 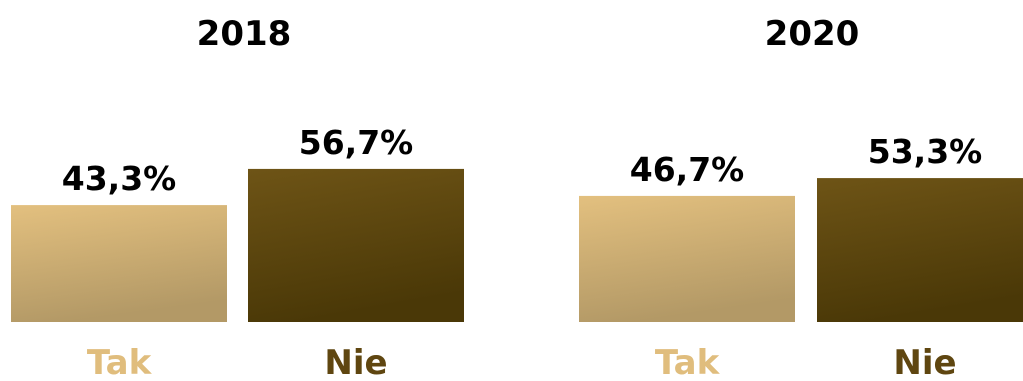 I want to click on bar-2020-nie, so click(x=920, y=250).